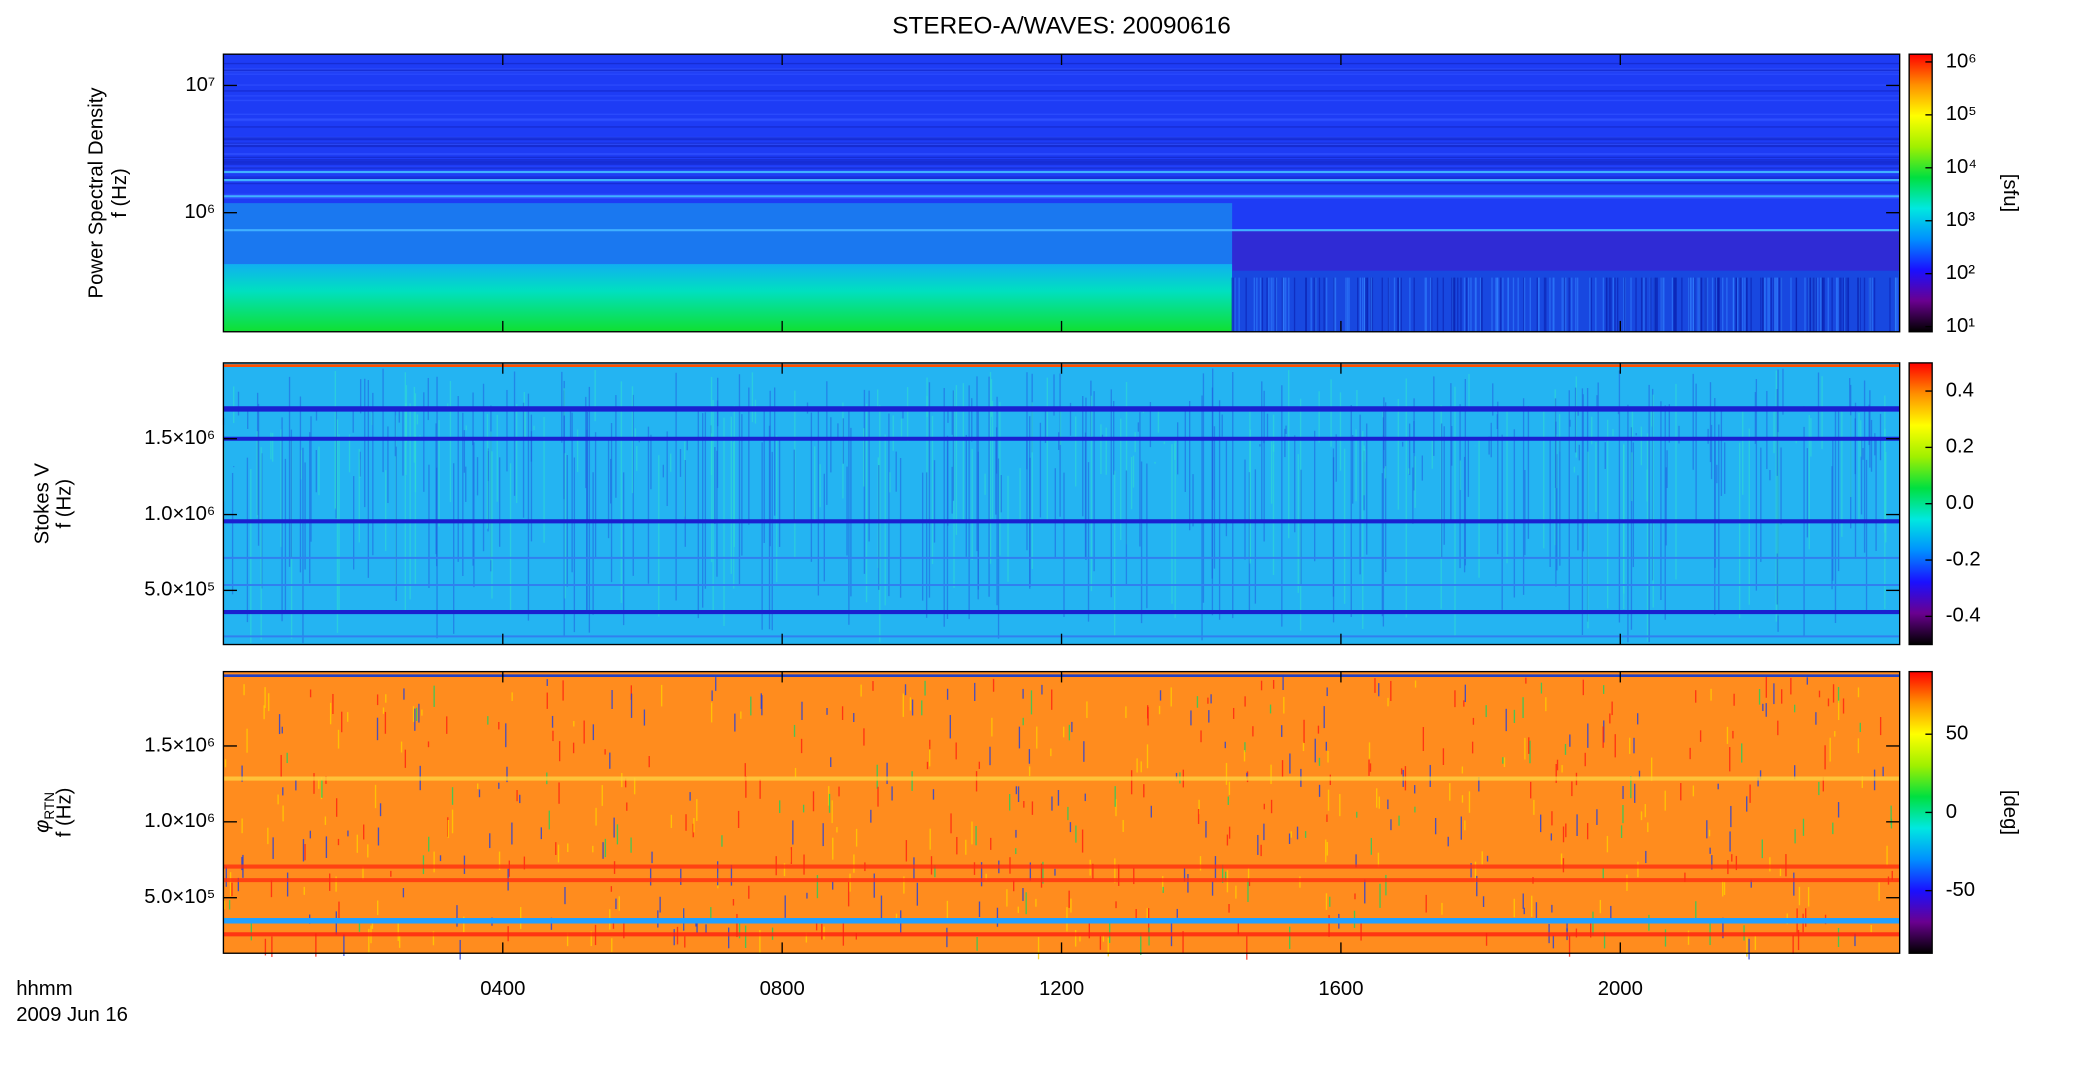 The height and width of the screenshot is (1080, 2096). I want to click on colorbar-tick-label: 0.2, so click(1960, 447).